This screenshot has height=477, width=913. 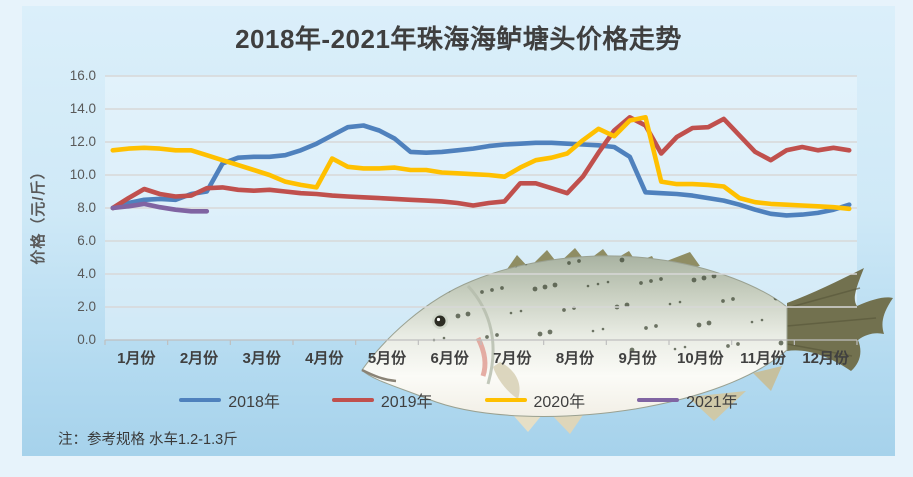 I want to click on legend-item-2021年: 2021年, so click(x=687, y=400).